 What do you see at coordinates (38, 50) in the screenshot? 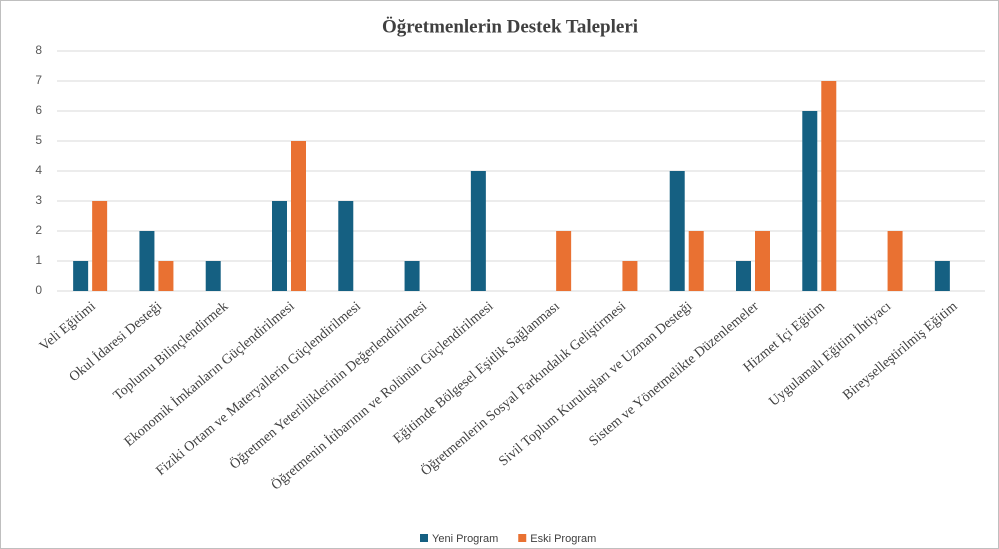
I see `y-tick-label: 8` at bounding box center [38, 50].